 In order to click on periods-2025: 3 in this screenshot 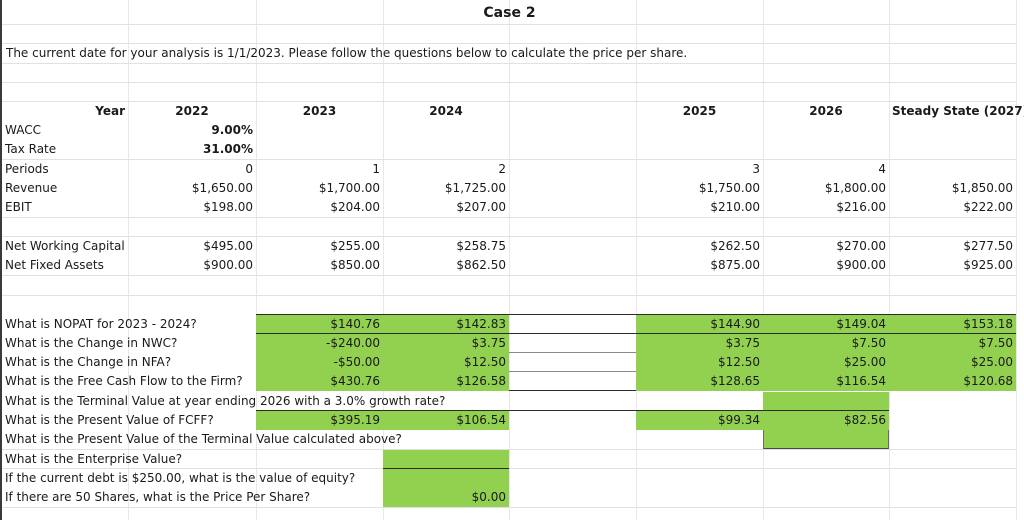, I will do `click(756, 169)`.